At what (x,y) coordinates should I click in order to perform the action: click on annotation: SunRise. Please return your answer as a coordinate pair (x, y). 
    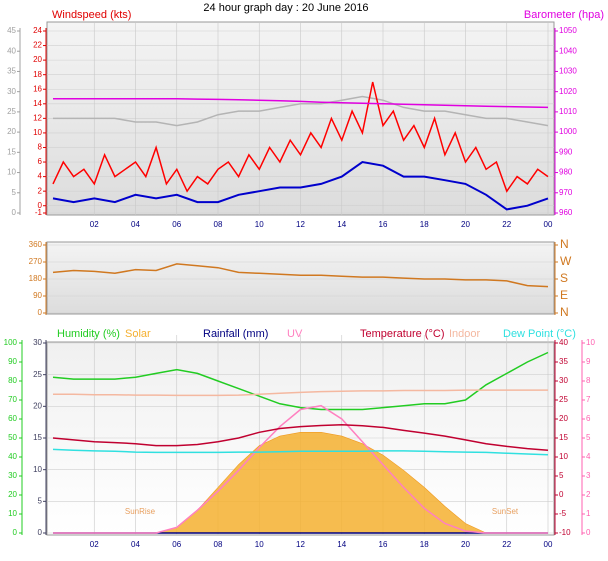
    Looking at the image, I should click on (140, 511).